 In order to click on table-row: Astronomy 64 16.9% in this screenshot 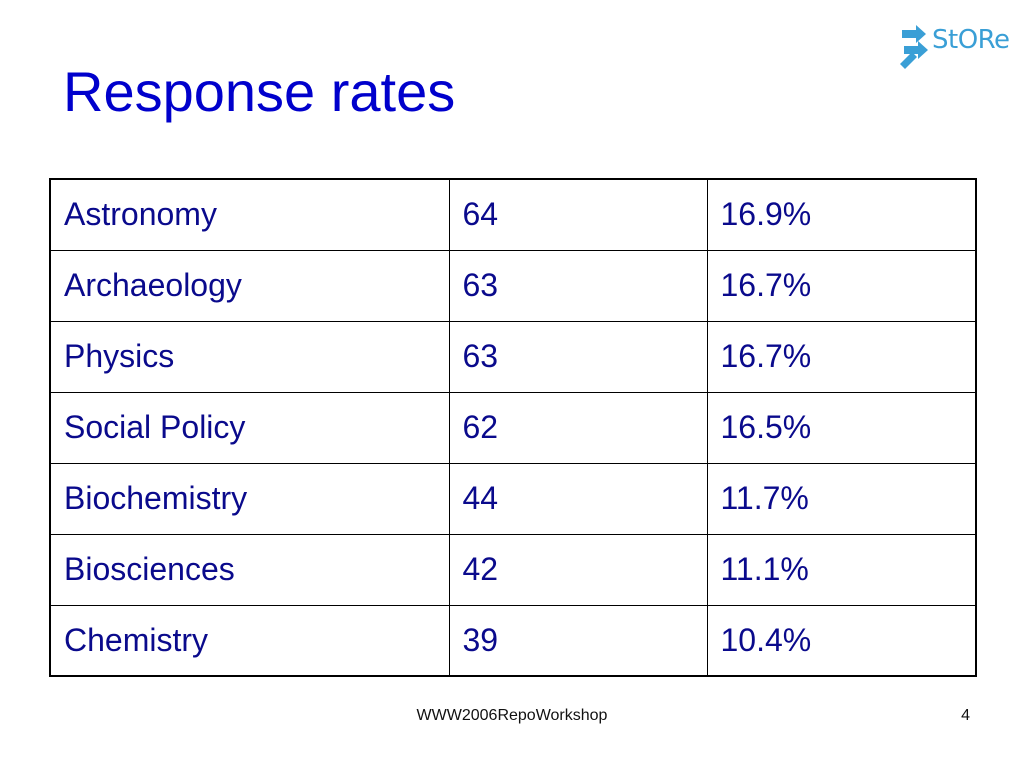, I will do `click(513, 214)`.